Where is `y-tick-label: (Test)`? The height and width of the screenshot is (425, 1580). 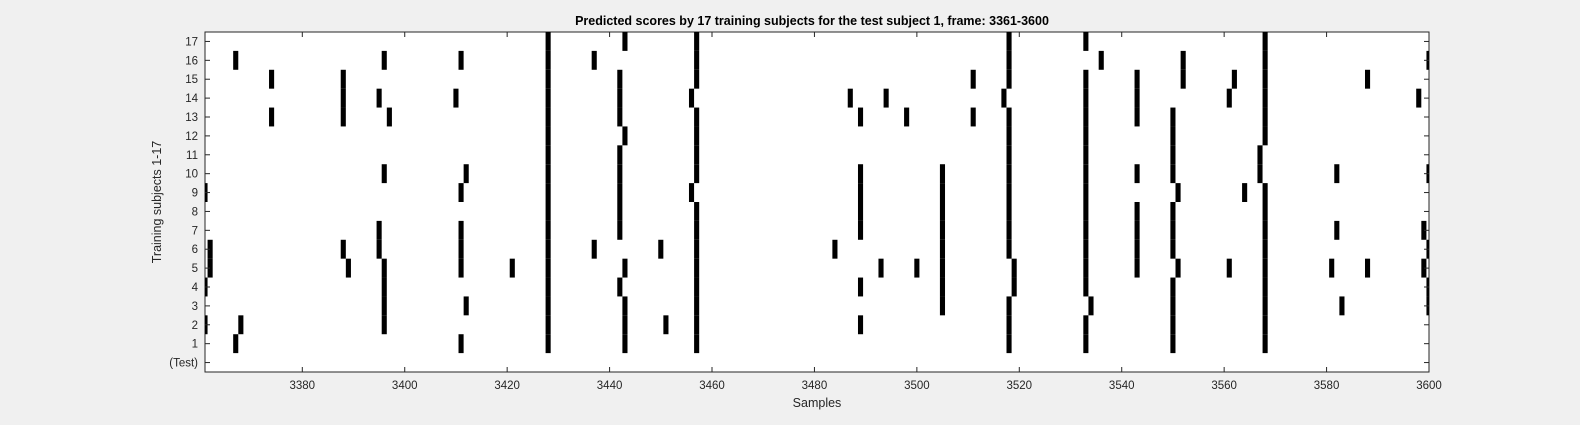 y-tick-label: (Test) is located at coordinates (183, 364).